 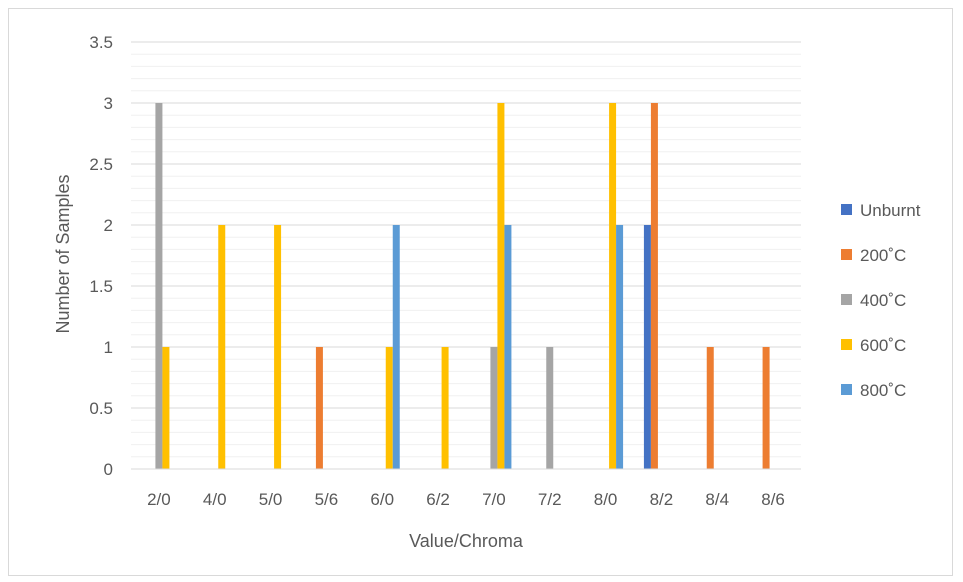 I want to click on legend: Unburnt 200˚C 400˚C 600˚C 800˚C, so click(x=881, y=300).